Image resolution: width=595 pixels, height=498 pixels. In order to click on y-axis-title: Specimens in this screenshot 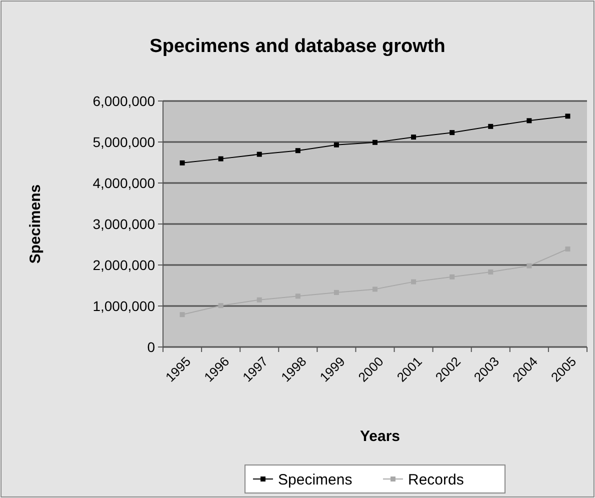, I will do `click(35, 224)`.